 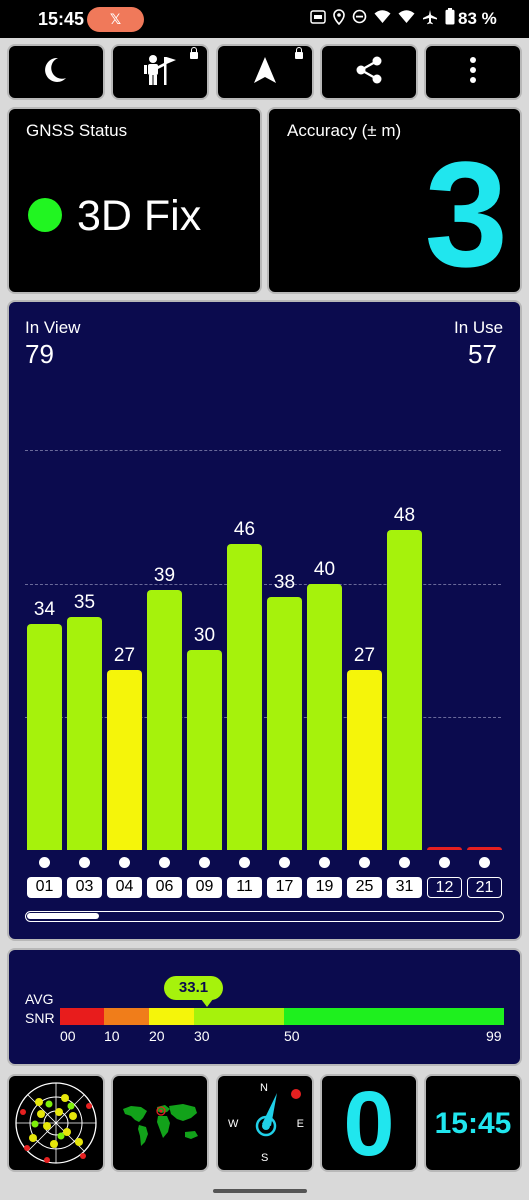 What do you see at coordinates (404, 887) in the screenshot?
I see `satellite-id-label: 31` at bounding box center [404, 887].